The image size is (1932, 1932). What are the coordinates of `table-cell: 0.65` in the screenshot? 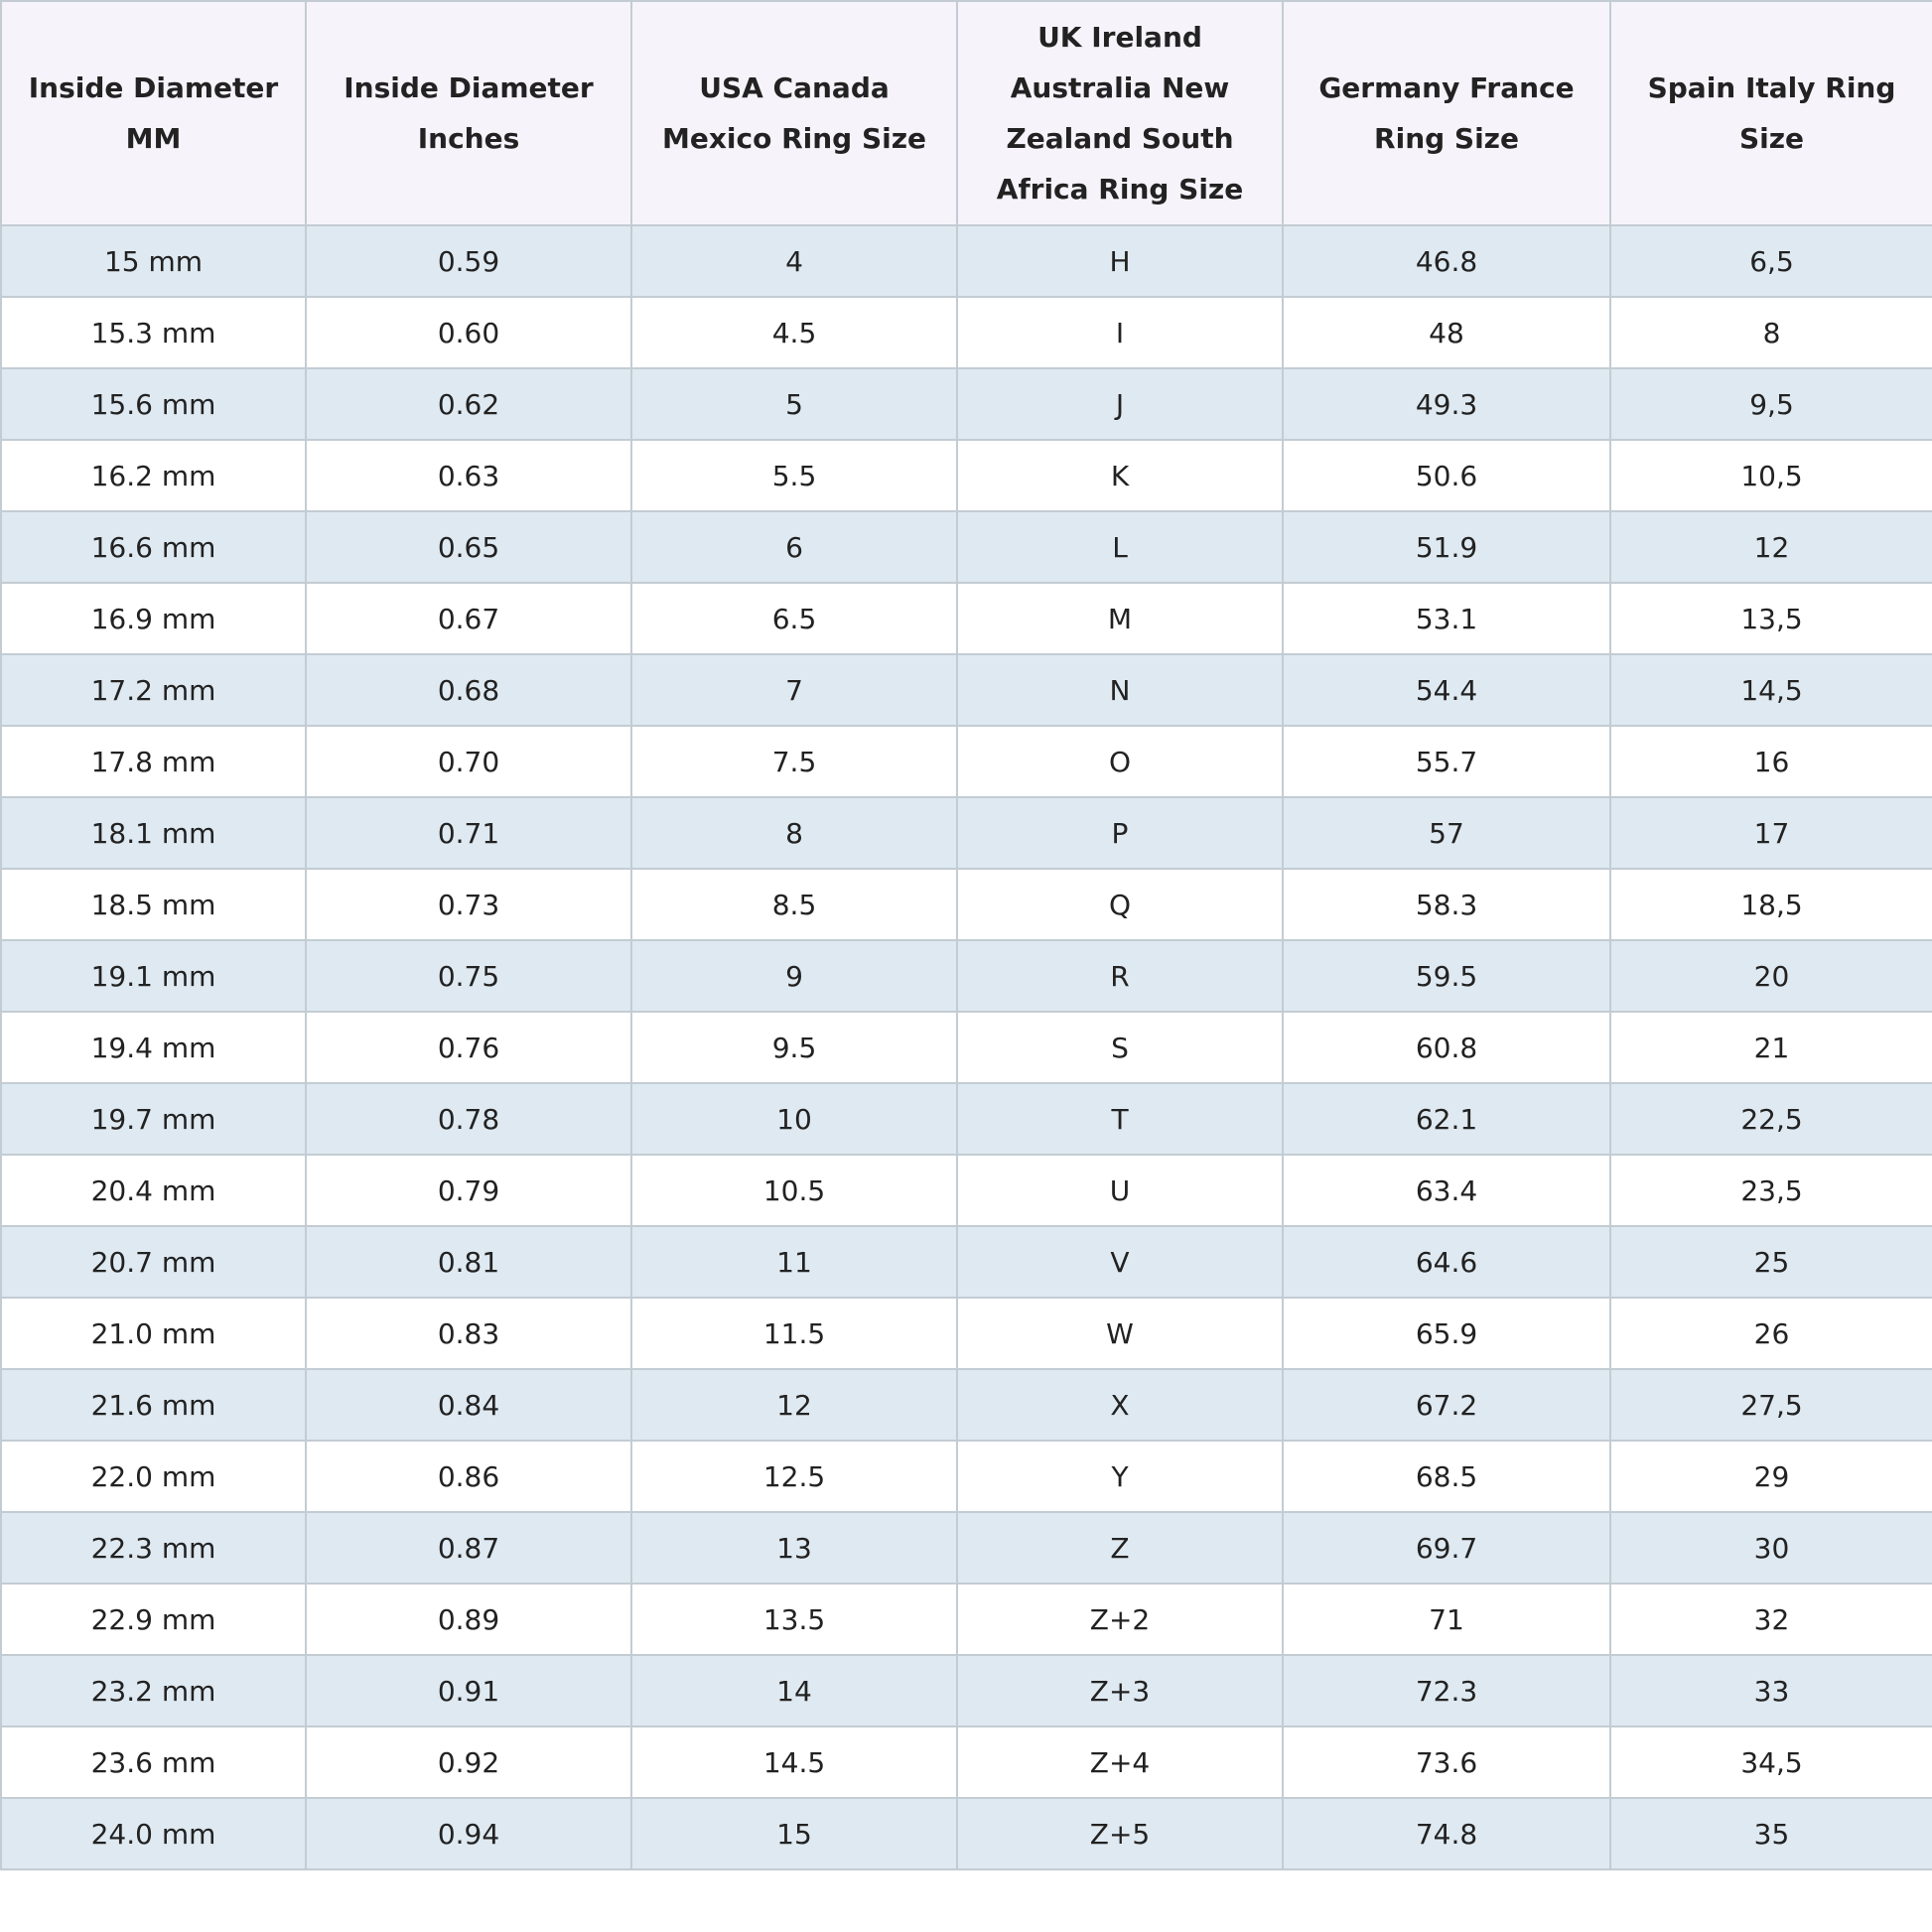 It's located at (468, 547).